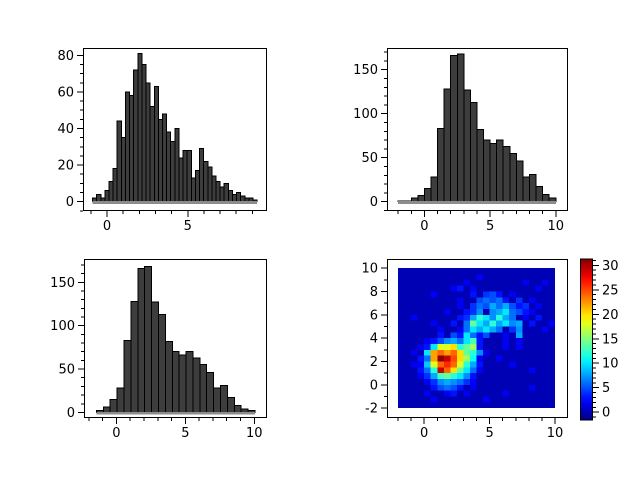 This screenshot has height=480, width=640. What do you see at coordinates (66, 370) in the screenshot?
I see `y-tick-label: 50` at bounding box center [66, 370].